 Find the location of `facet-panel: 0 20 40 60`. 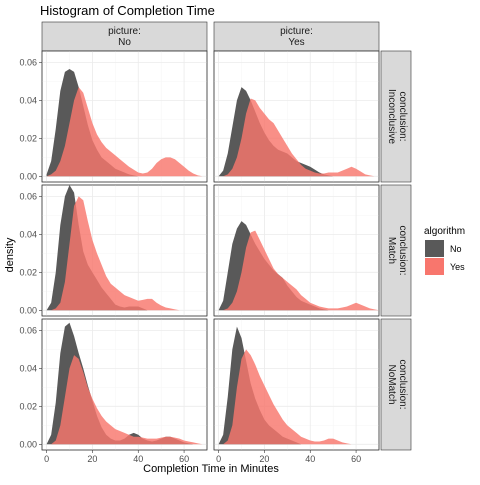

facet-panel: 0 20 40 60 is located at coordinates (296, 391).